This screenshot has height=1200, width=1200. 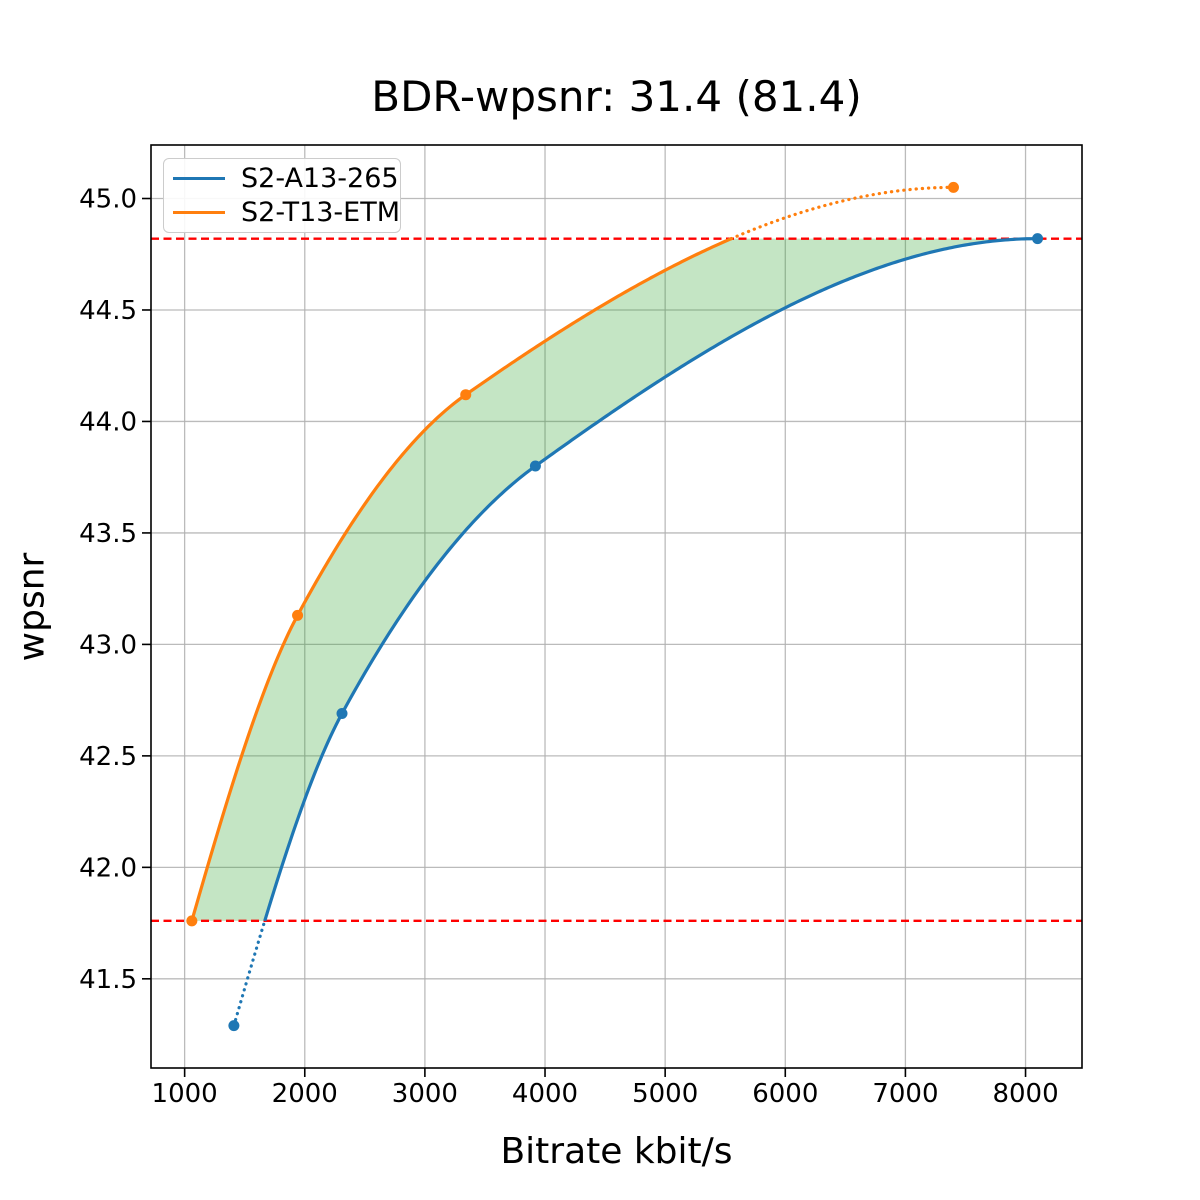 I want to click on chart-title: BDR-wpsnr: 31.4 (81.4), so click(x=616, y=96).